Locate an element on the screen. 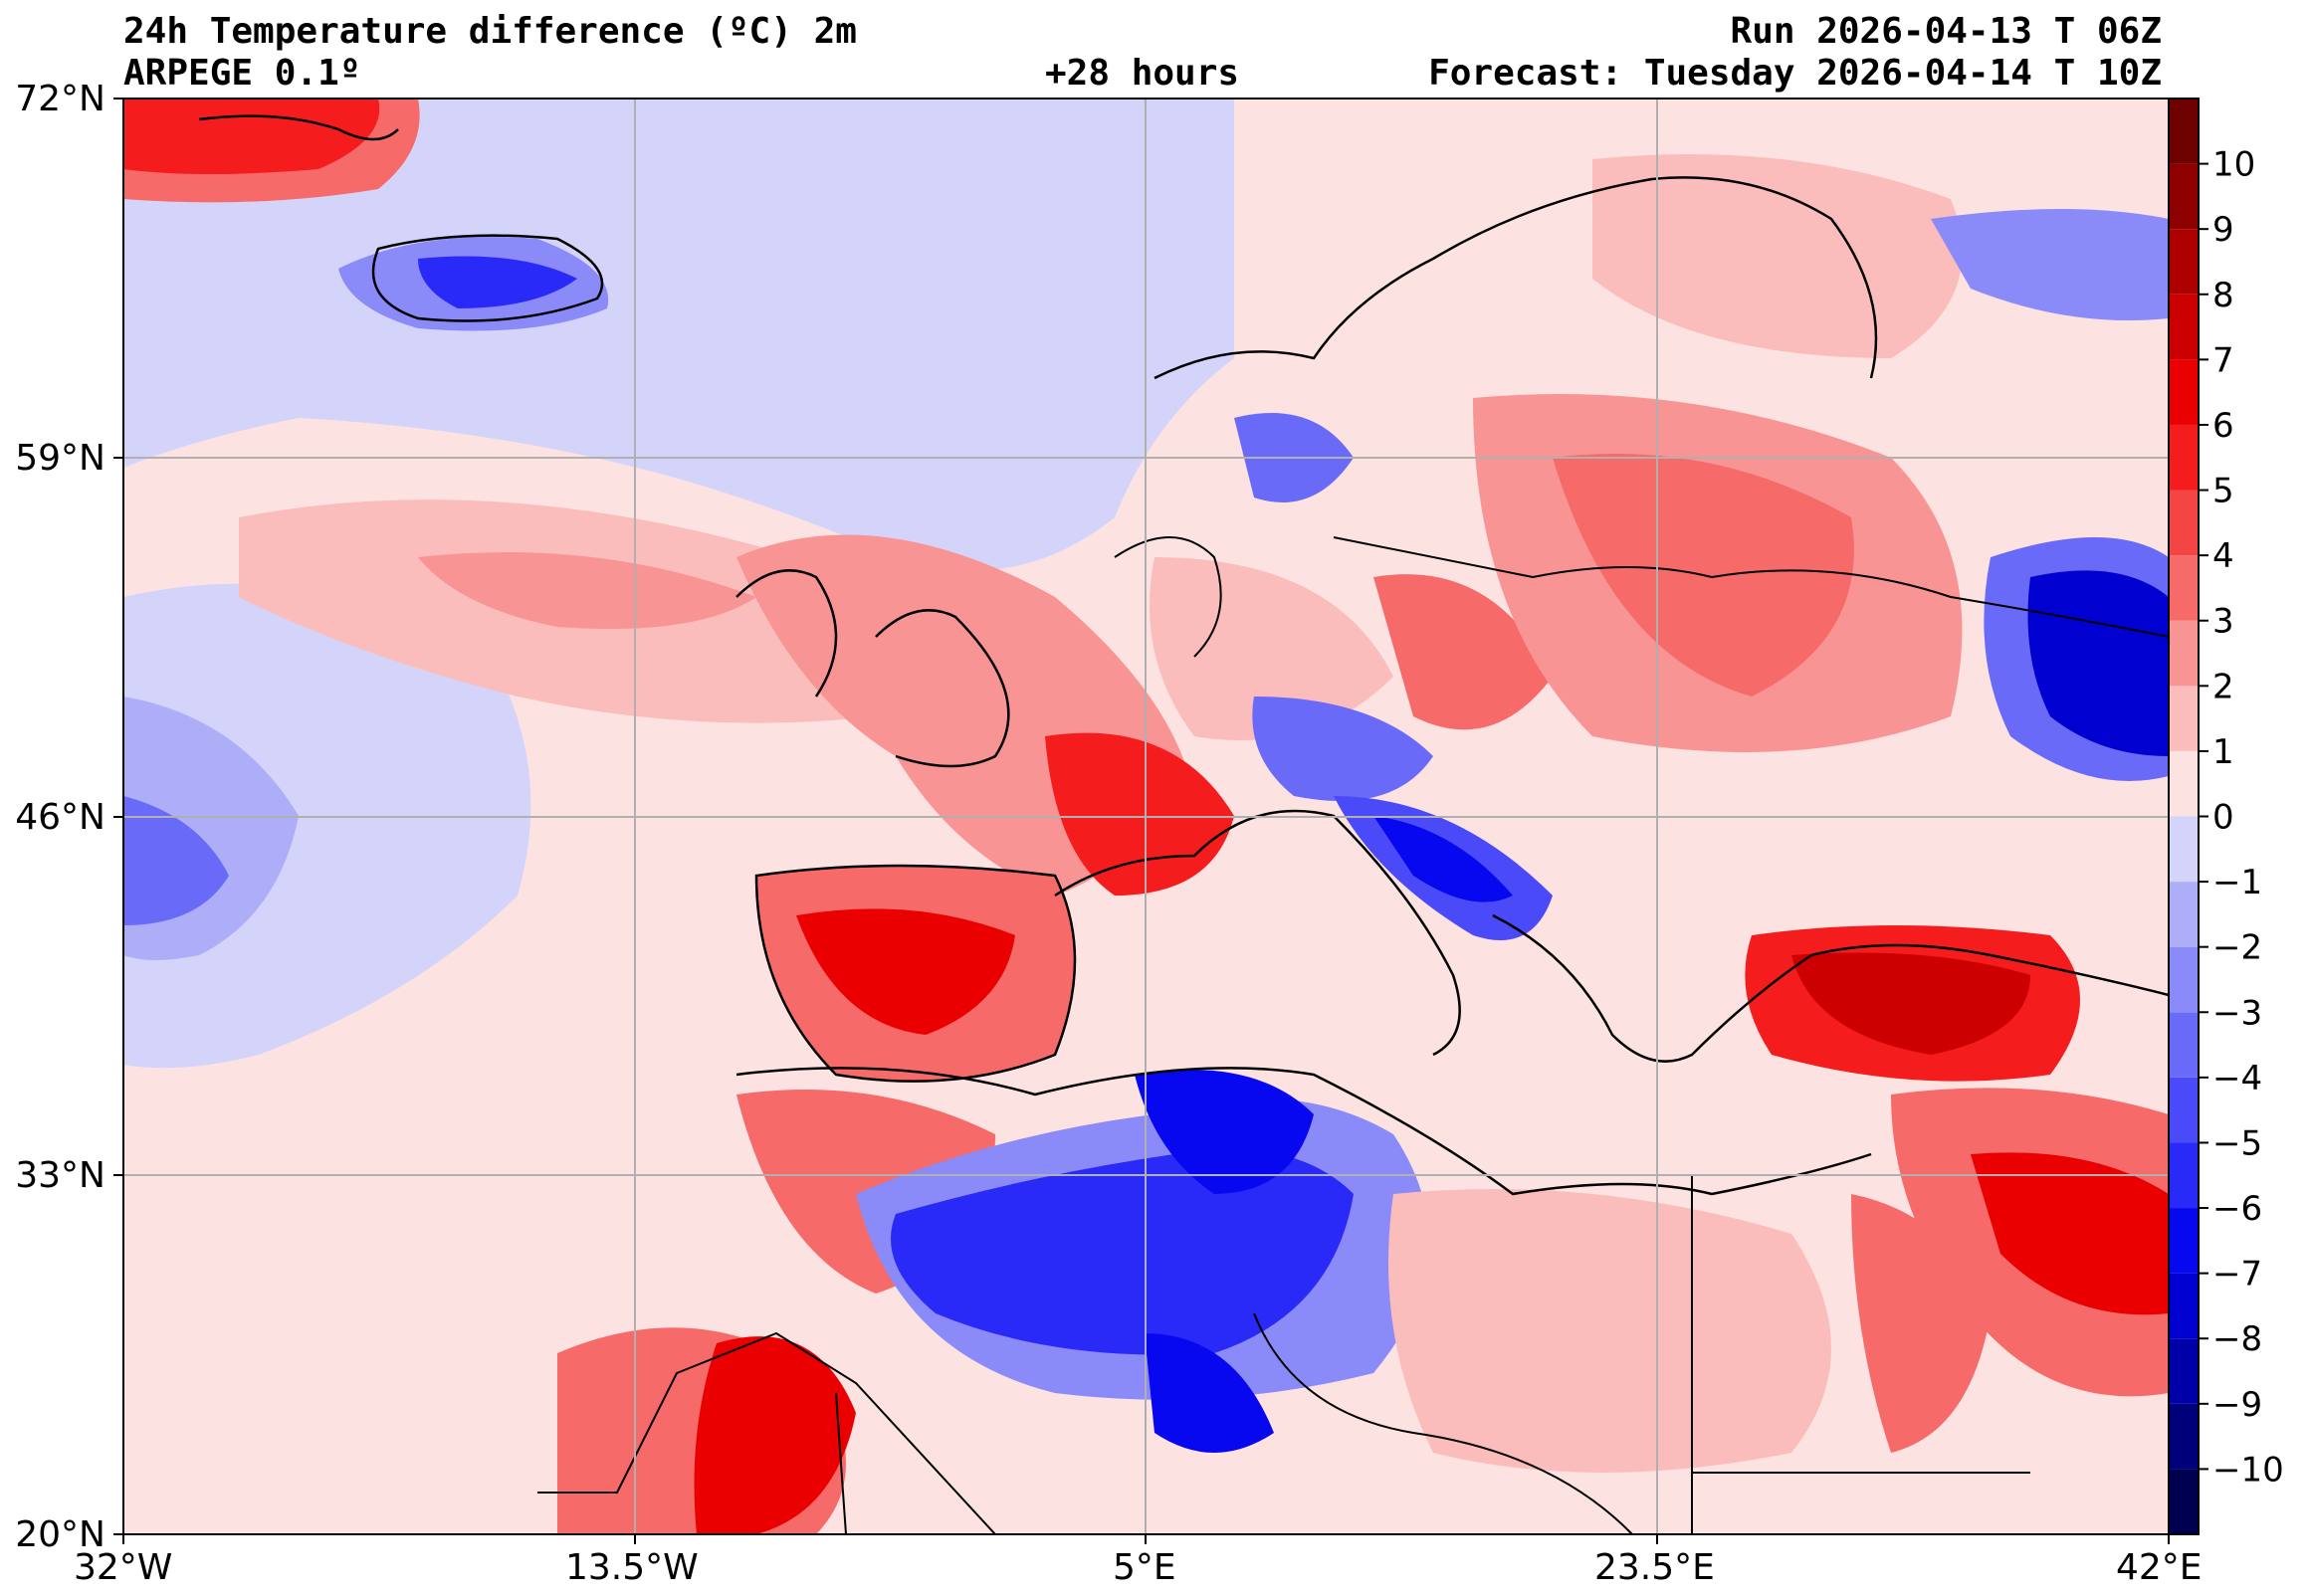 This screenshot has height=1596, width=2309. colorbar-tick-label: −1 is located at coordinates (2237, 883).